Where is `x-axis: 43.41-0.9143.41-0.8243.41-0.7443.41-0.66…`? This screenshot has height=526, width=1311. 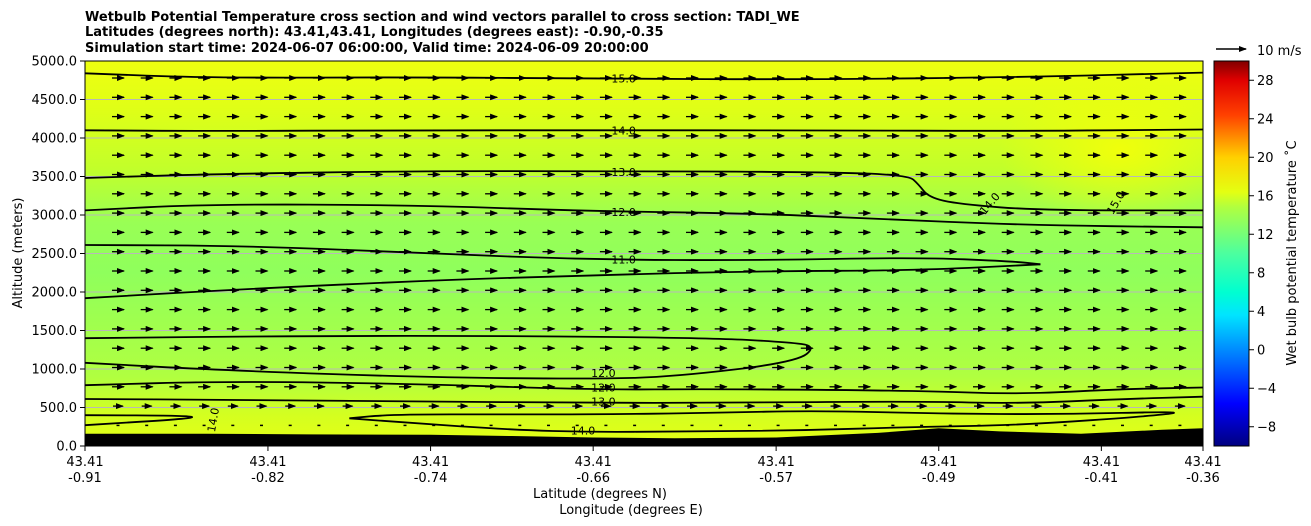
x-axis: 43.41-0.9143.41-0.8243.41-0.7443.41-0.66… is located at coordinates (644, 466).